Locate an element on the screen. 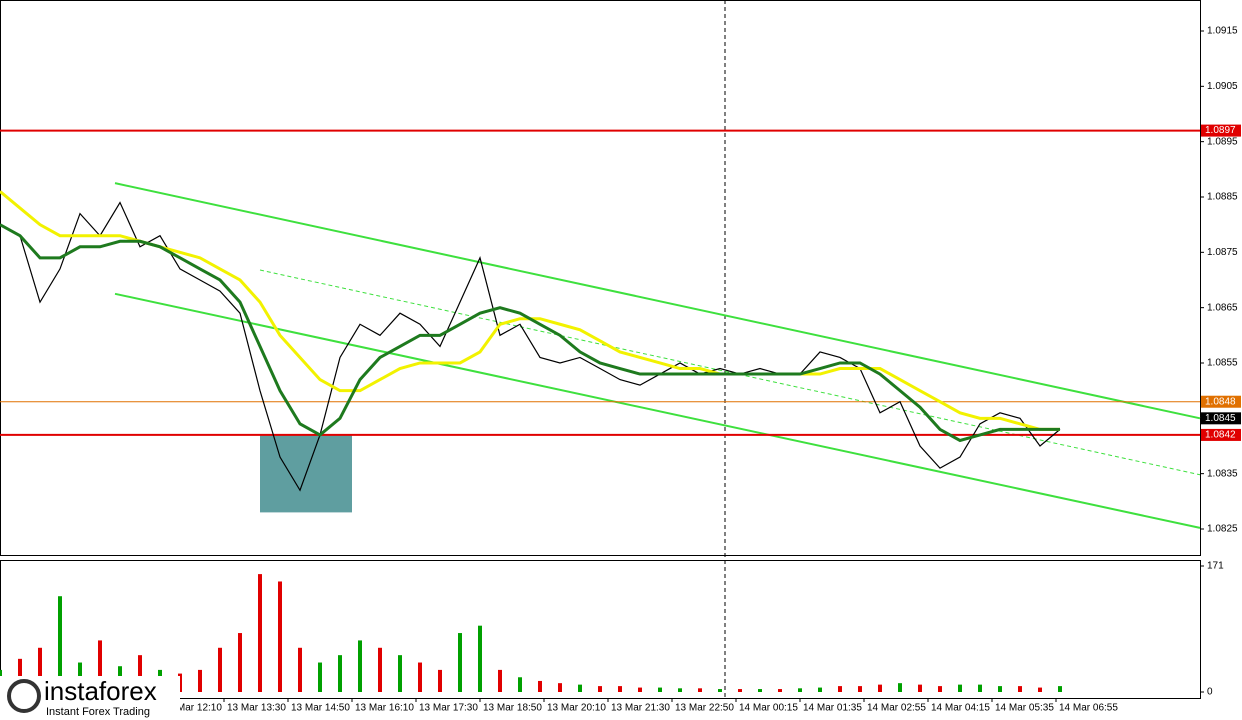 This screenshot has height=720, width=1242. x-tick-label: 14 Mar 05:35 is located at coordinates (1024, 708).